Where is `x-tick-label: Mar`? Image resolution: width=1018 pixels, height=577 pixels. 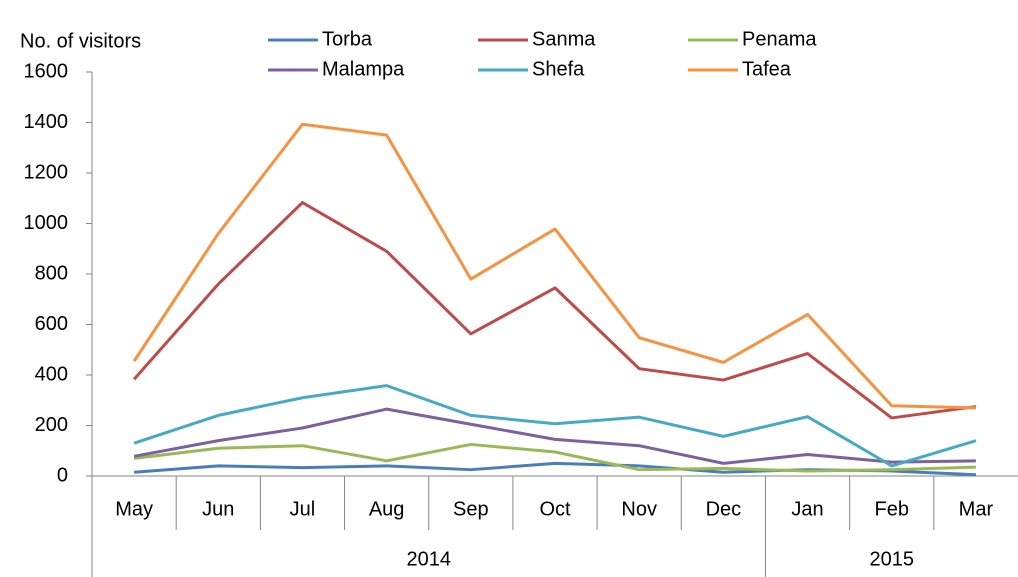
x-tick-label: Mar is located at coordinates (976, 509).